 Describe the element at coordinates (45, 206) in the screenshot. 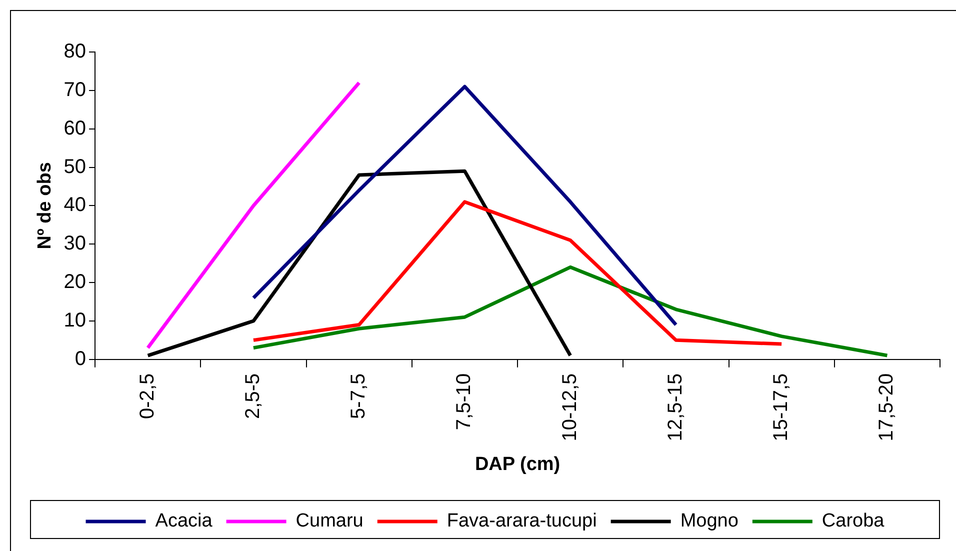

I see `y-axis-title: Nº de obs` at that location.